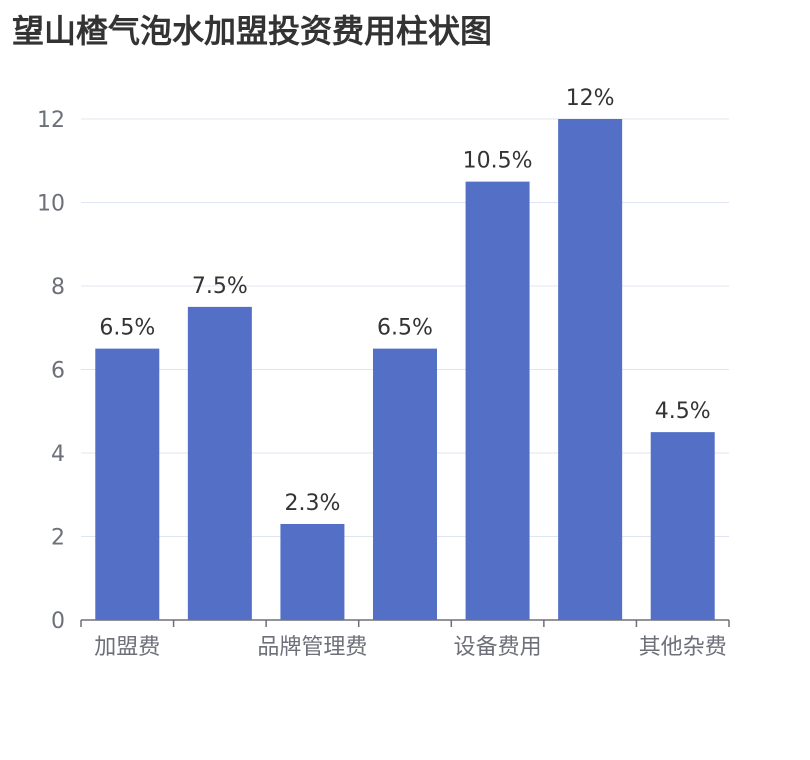 This screenshot has width=810, height=760. What do you see at coordinates (58, 621) in the screenshot?
I see `y-tick-label: 0` at bounding box center [58, 621].